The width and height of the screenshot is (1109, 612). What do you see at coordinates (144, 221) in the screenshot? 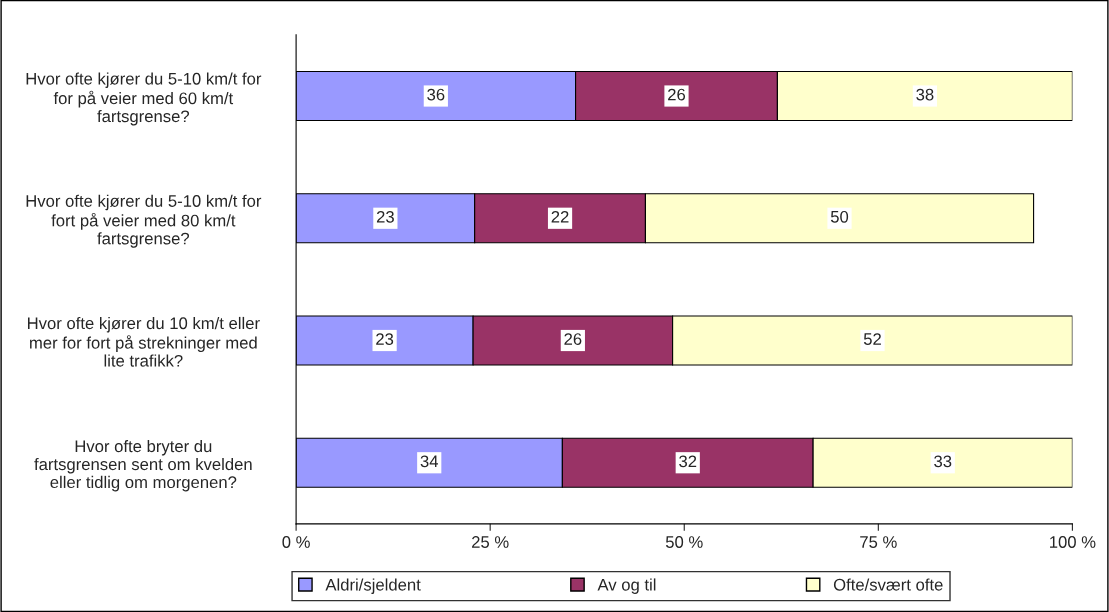
I see `y-tick-label: Hvor ofte kjører du 5-10 km/t for fort på veier med 80 km/t fartsgrense?` at bounding box center [144, 221].